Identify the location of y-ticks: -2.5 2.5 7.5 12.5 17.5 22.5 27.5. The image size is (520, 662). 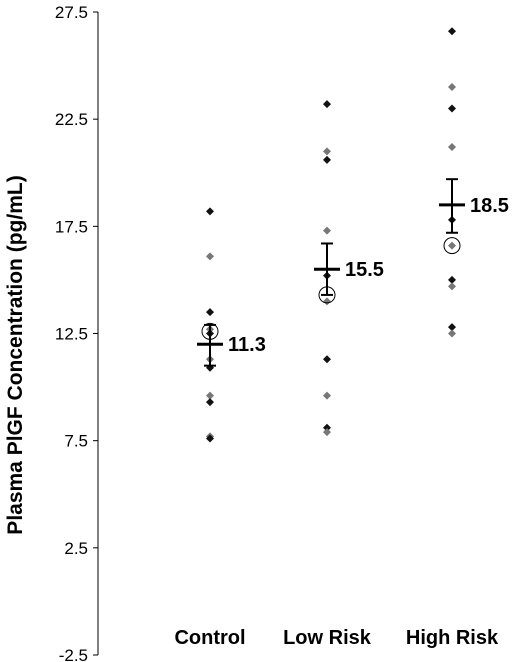
(76, 332).